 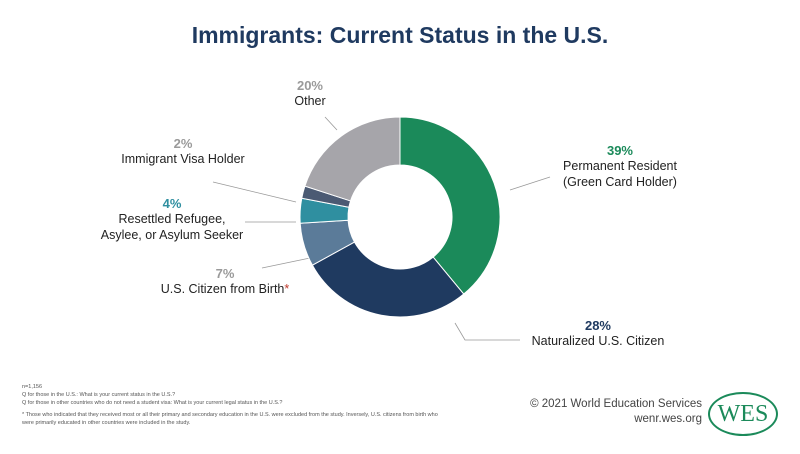 What do you see at coordinates (32, 387) in the screenshot?
I see `note: n=1,156` at bounding box center [32, 387].